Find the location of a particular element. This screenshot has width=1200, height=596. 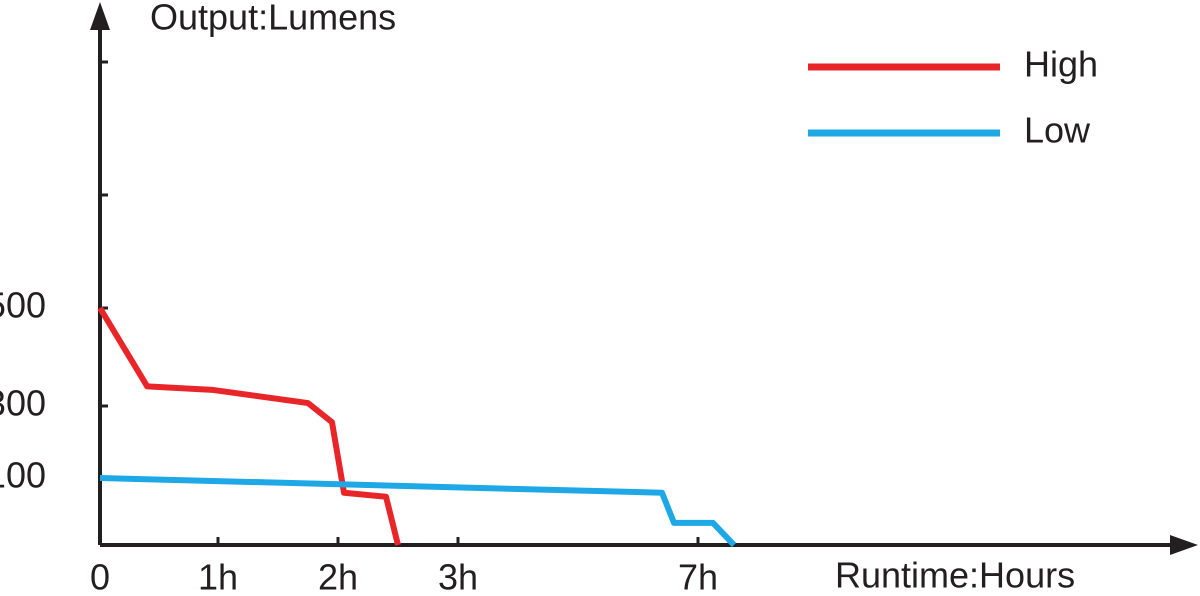

x-tick-label: 3h is located at coordinates (458, 576).